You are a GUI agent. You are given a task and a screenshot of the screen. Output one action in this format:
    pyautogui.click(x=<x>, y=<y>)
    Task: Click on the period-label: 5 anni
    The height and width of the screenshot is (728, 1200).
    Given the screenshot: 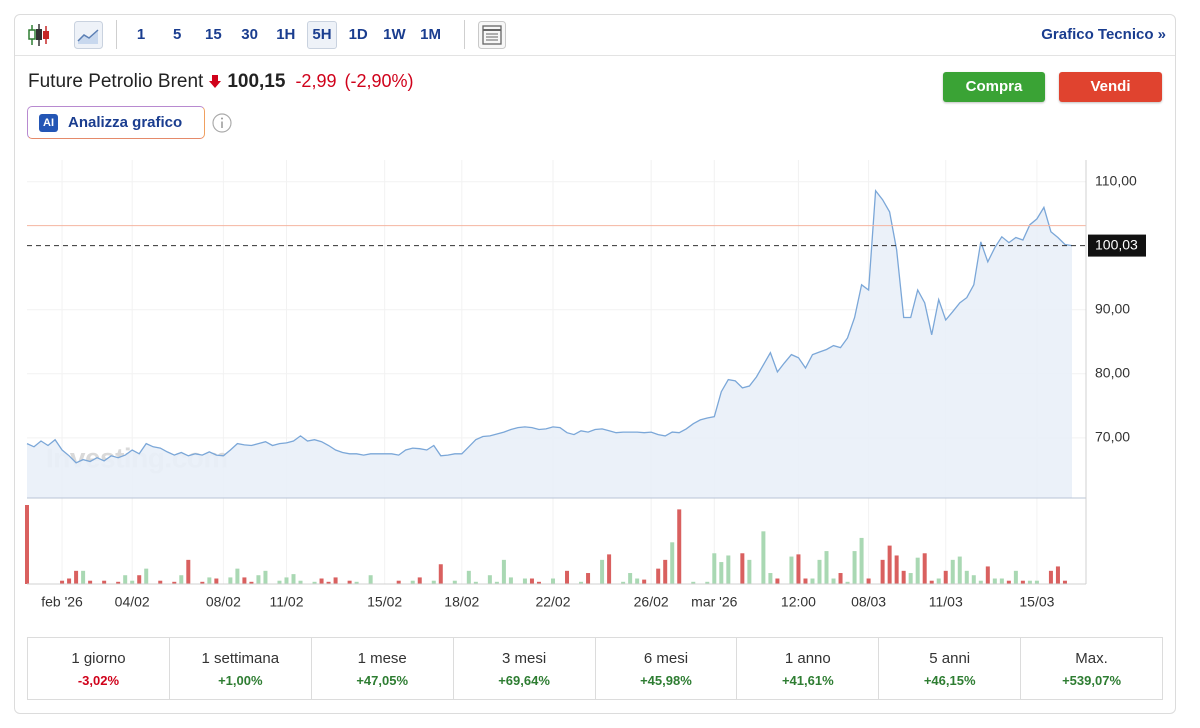 What is the action you would take?
    pyautogui.click(x=950, y=658)
    